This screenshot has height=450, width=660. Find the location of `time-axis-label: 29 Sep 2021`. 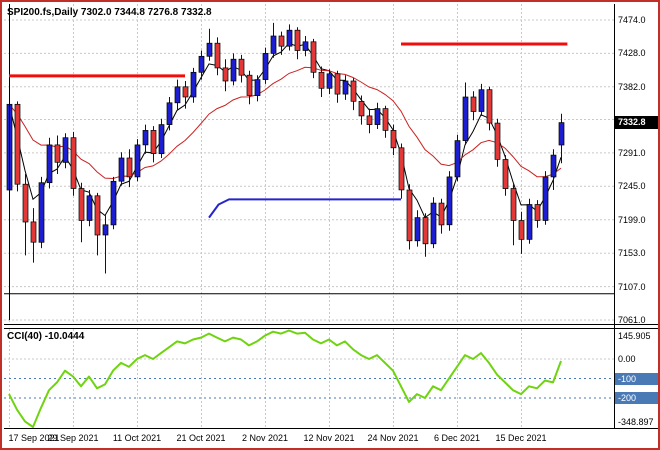

time-axis-label: 29 Sep 2021 is located at coordinates (73, 438).